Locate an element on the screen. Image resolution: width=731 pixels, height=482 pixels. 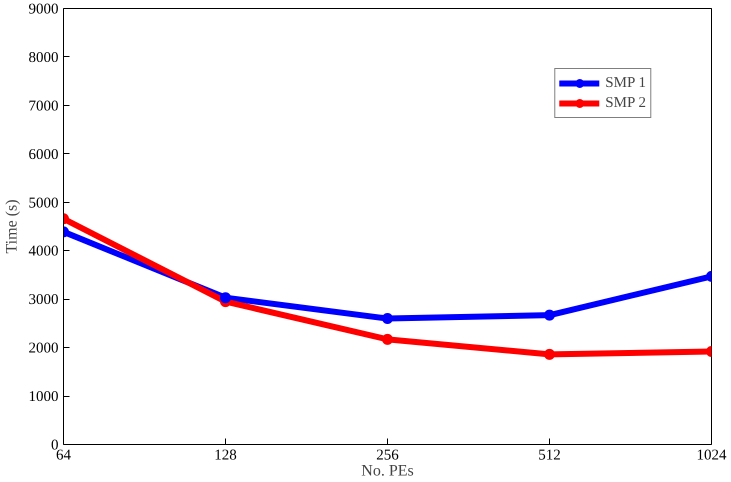
y-axis-title: Time (s) is located at coordinates (12, 226).